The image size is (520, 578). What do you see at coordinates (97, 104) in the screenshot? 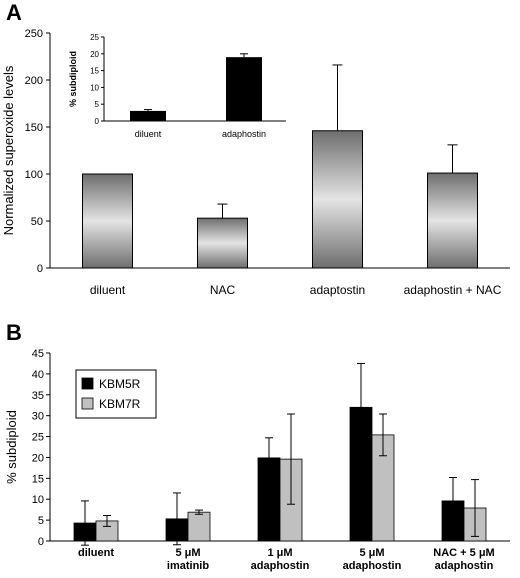
I see `inset-y-tick-label: 5` at bounding box center [97, 104].